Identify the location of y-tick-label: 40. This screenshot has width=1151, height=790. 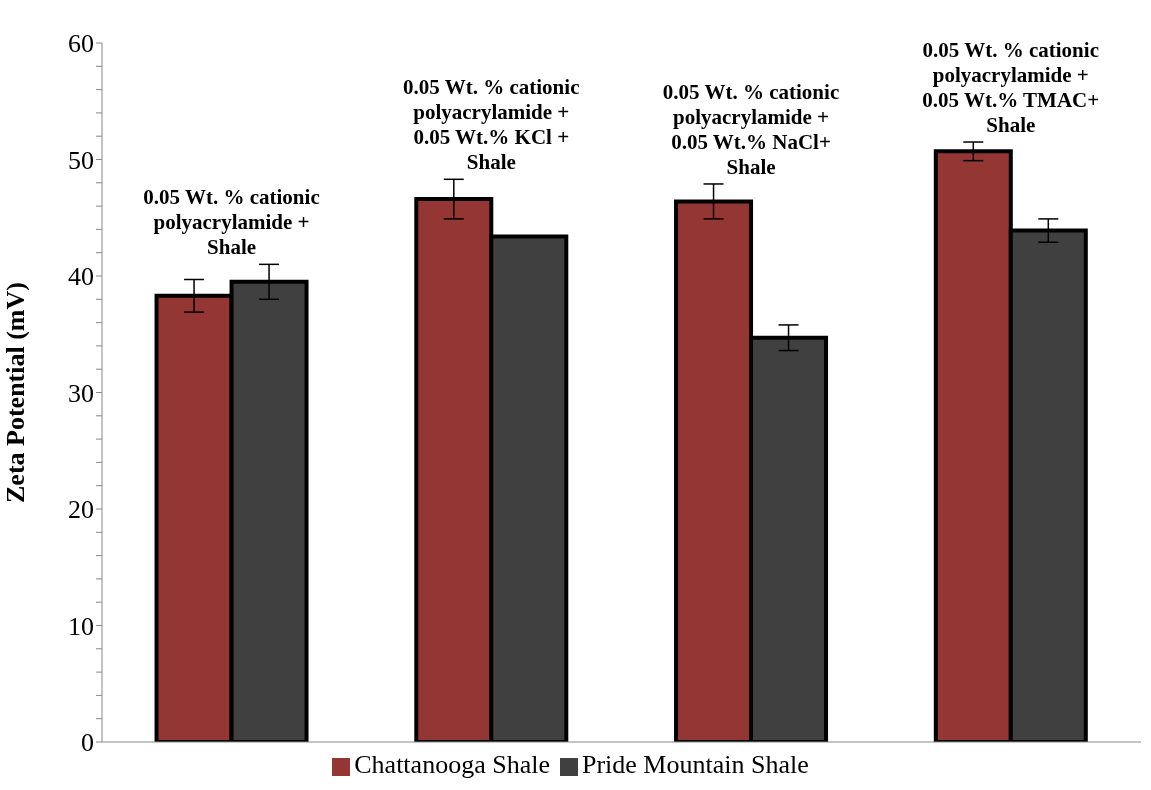
(81, 277).